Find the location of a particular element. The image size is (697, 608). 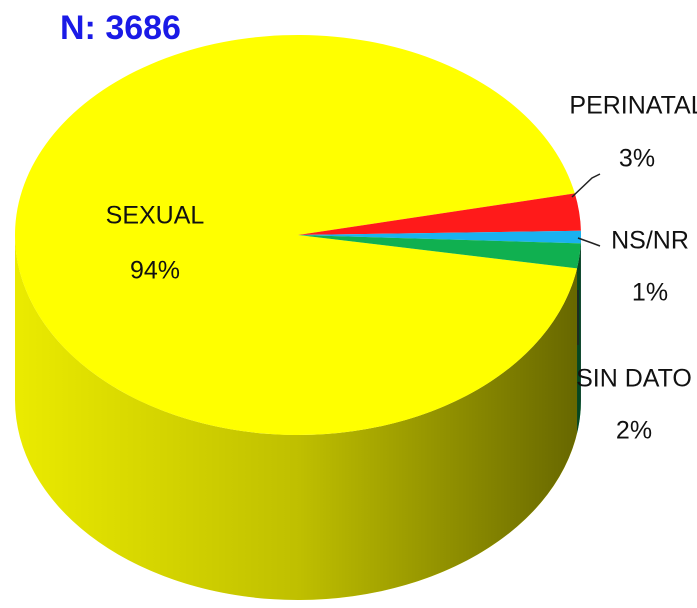

slice-label: PERINATAL is located at coordinates (633, 106).